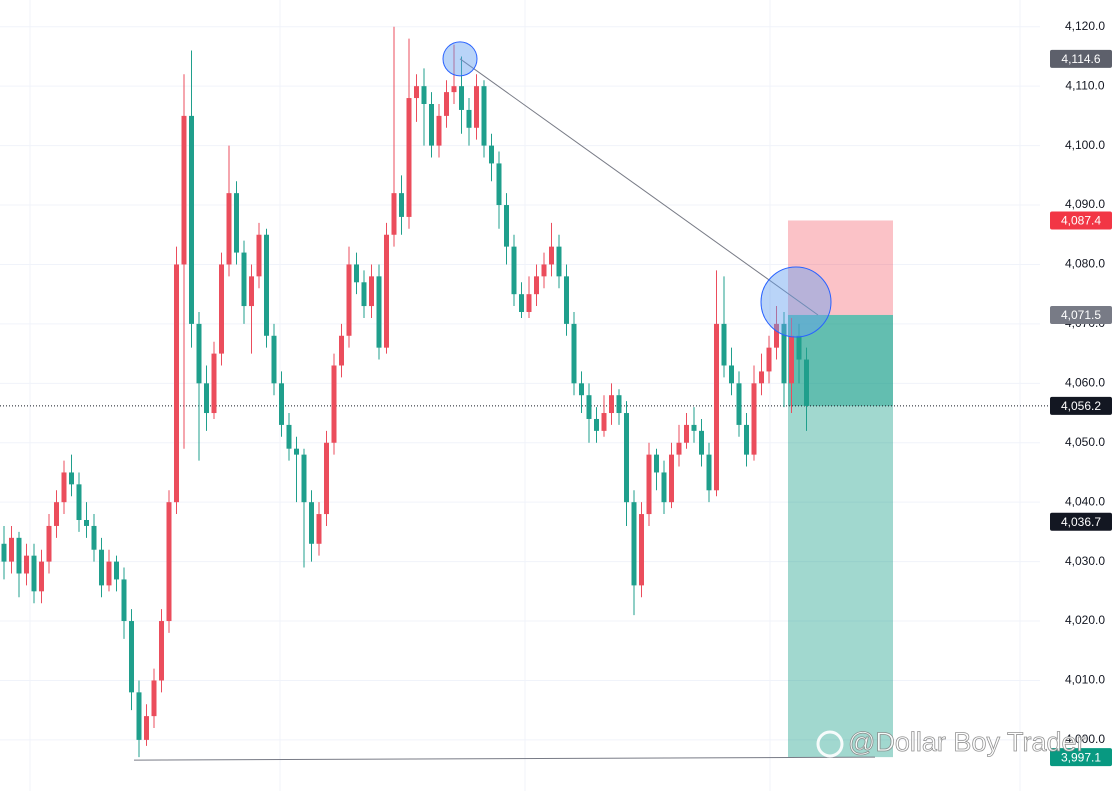 Image resolution: width=1120 pixels, height=791 pixels. I want to click on price-tag, so click(1081, 521).